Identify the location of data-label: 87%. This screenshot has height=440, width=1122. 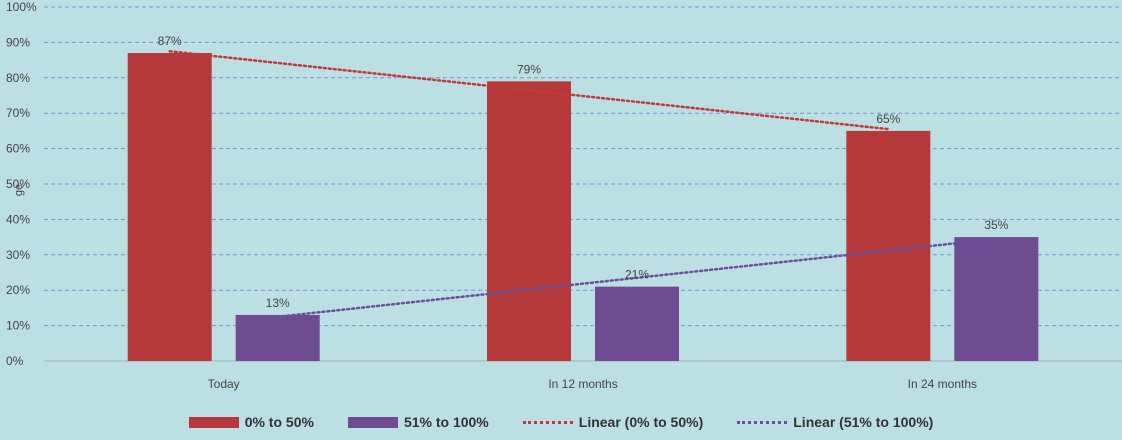
(170, 41).